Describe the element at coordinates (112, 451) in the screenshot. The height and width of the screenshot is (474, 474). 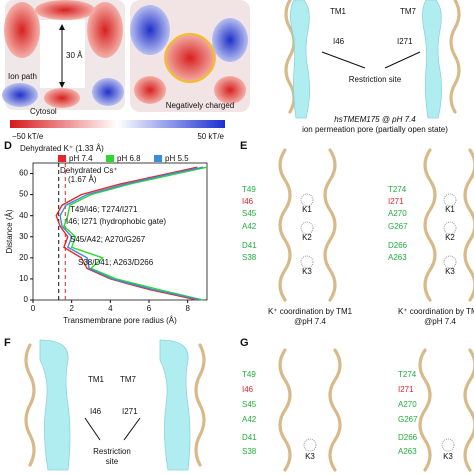
I see `label: Restriction` at that location.